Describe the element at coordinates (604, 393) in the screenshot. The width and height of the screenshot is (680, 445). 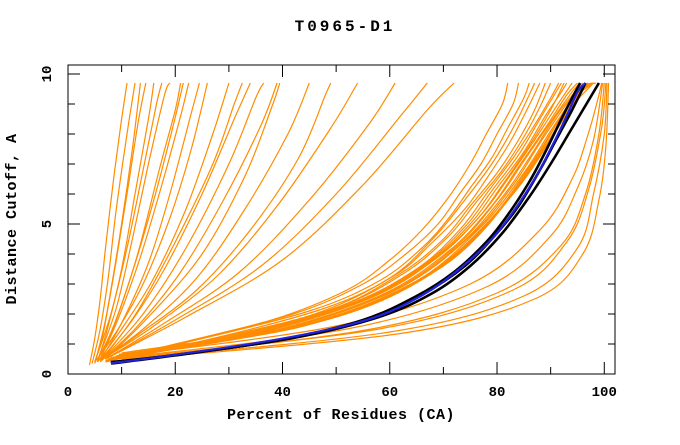
I see `x-tick-label: 100` at that location.